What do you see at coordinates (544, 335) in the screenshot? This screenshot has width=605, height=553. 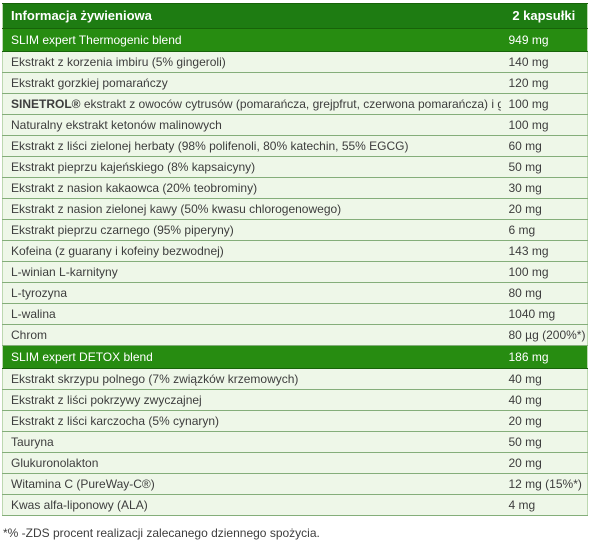 I see `ingredient-amount: 80 µg (200%*)` at bounding box center [544, 335].